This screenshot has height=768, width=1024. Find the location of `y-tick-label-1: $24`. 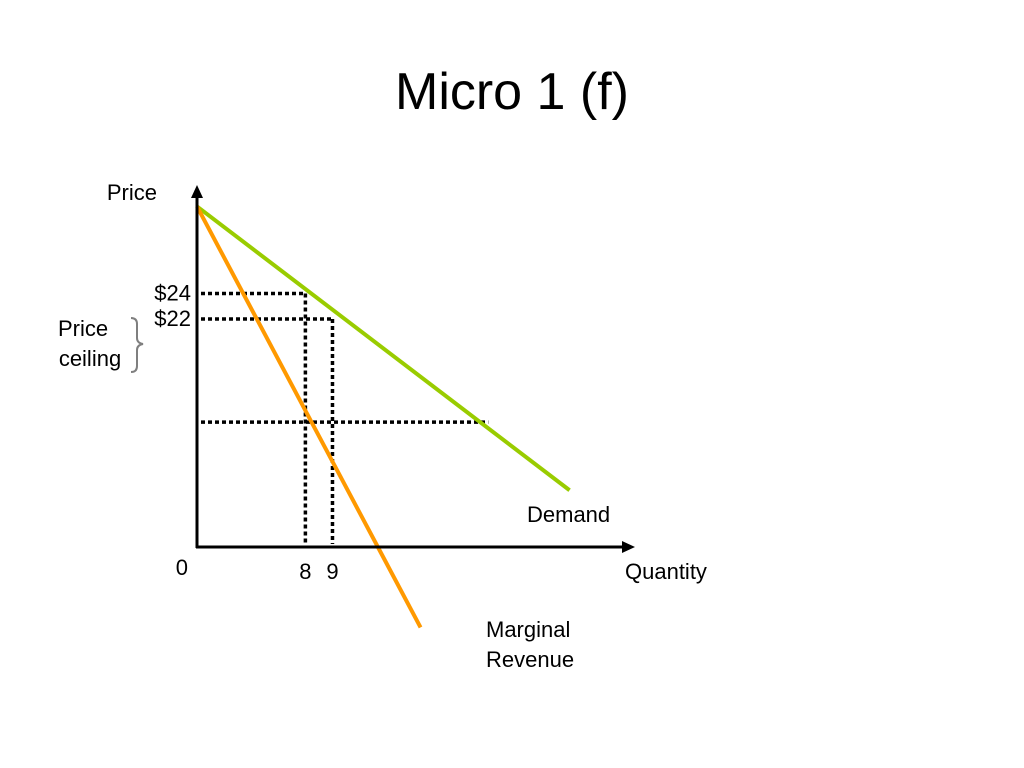

y-tick-label-1: $24 is located at coordinates (172, 292).